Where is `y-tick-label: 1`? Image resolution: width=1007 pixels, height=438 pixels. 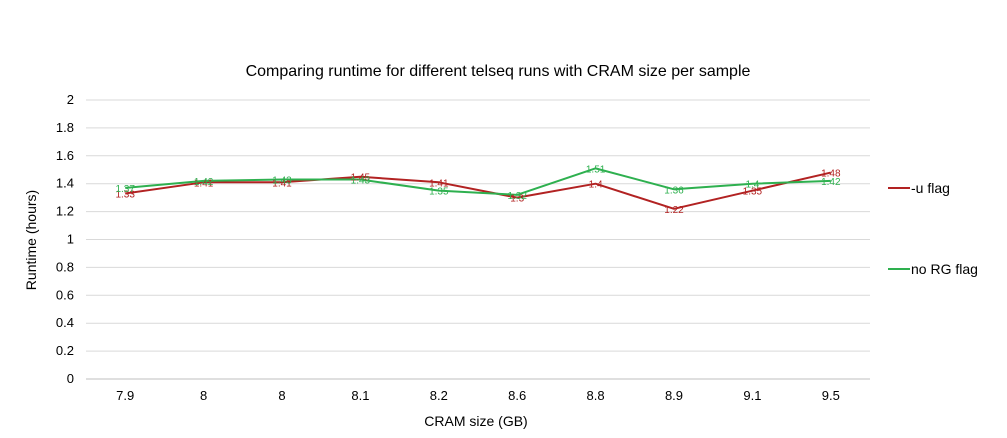 y-tick-label: 1 is located at coordinates (70, 239).